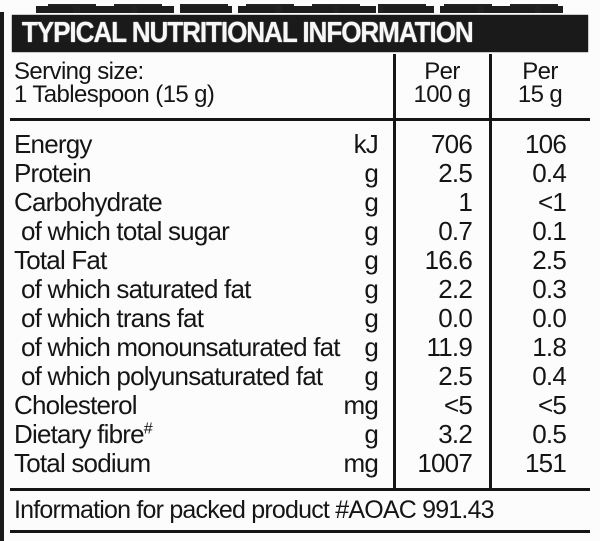  Describe the element at coordinates (549, 347) in the screenshot. I see `value-per-15g: 1.8` at that location.